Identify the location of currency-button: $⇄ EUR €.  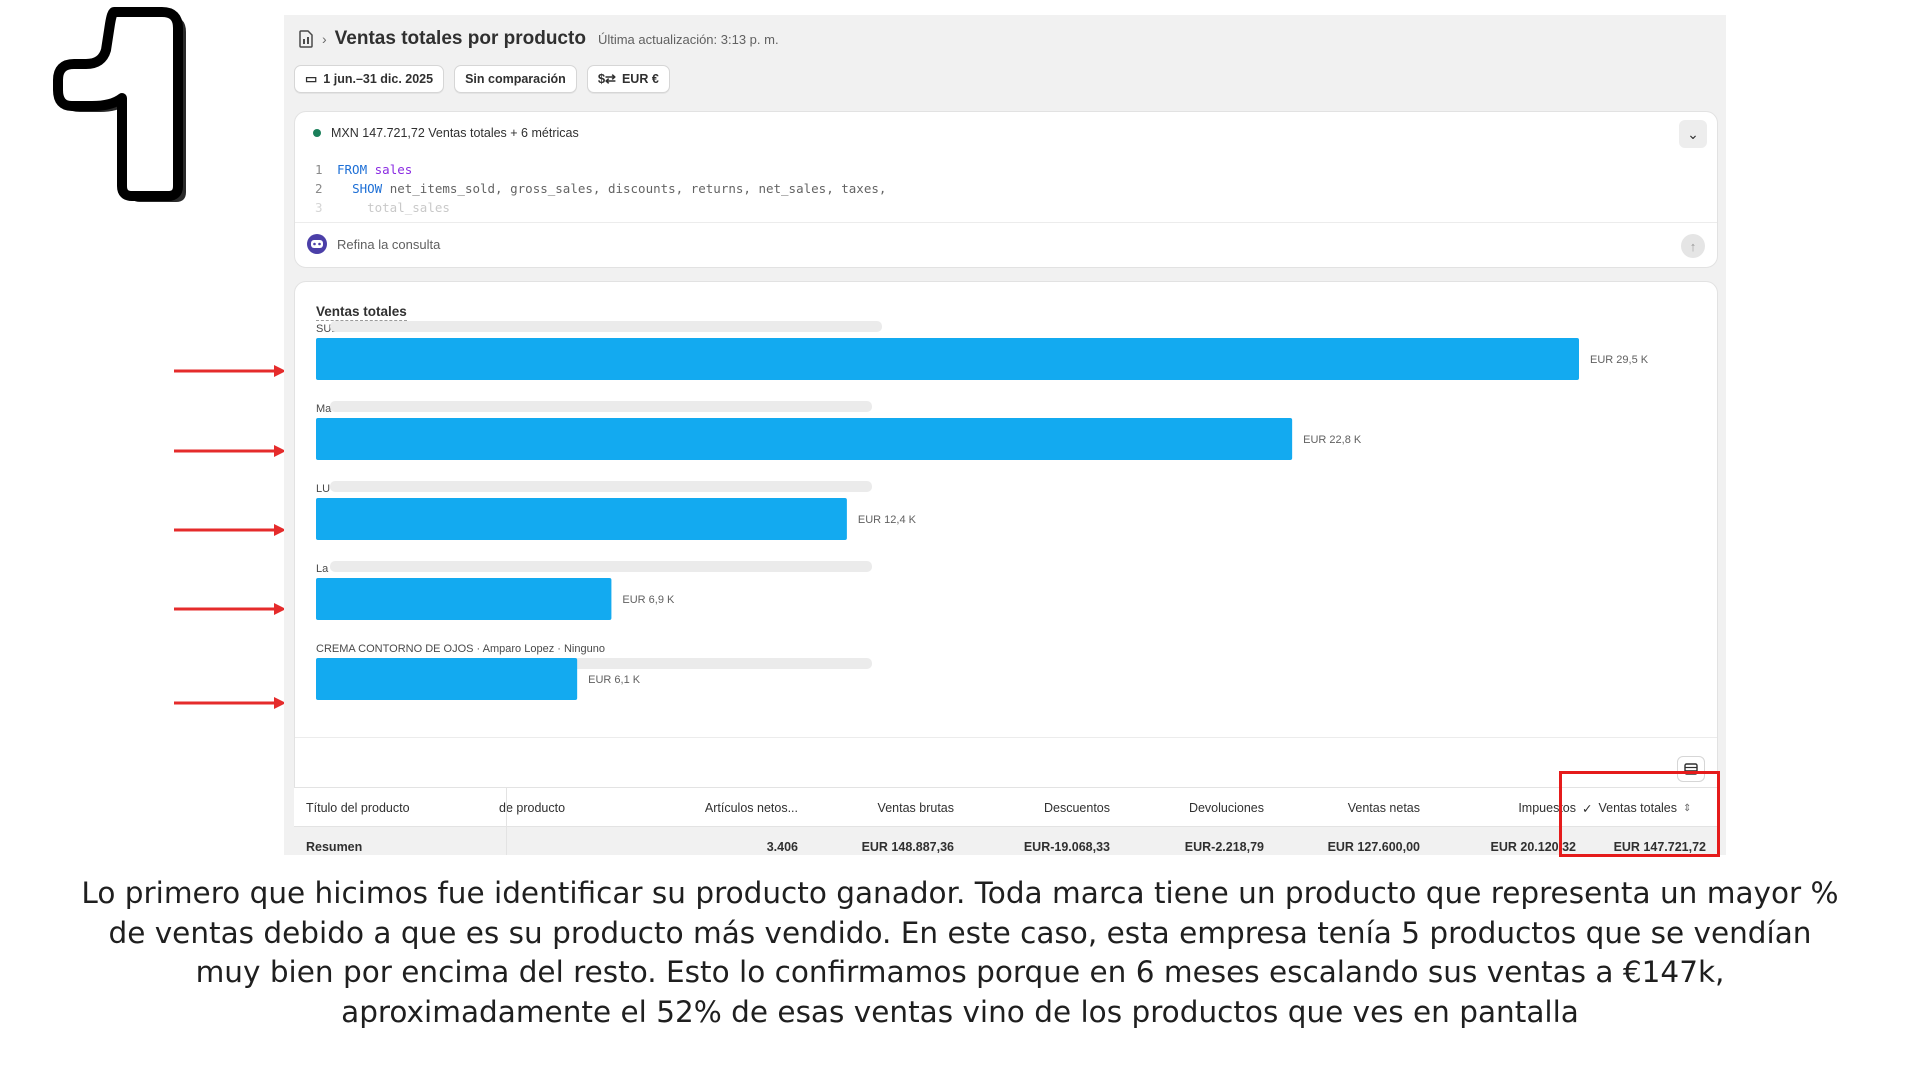
(628, 79).